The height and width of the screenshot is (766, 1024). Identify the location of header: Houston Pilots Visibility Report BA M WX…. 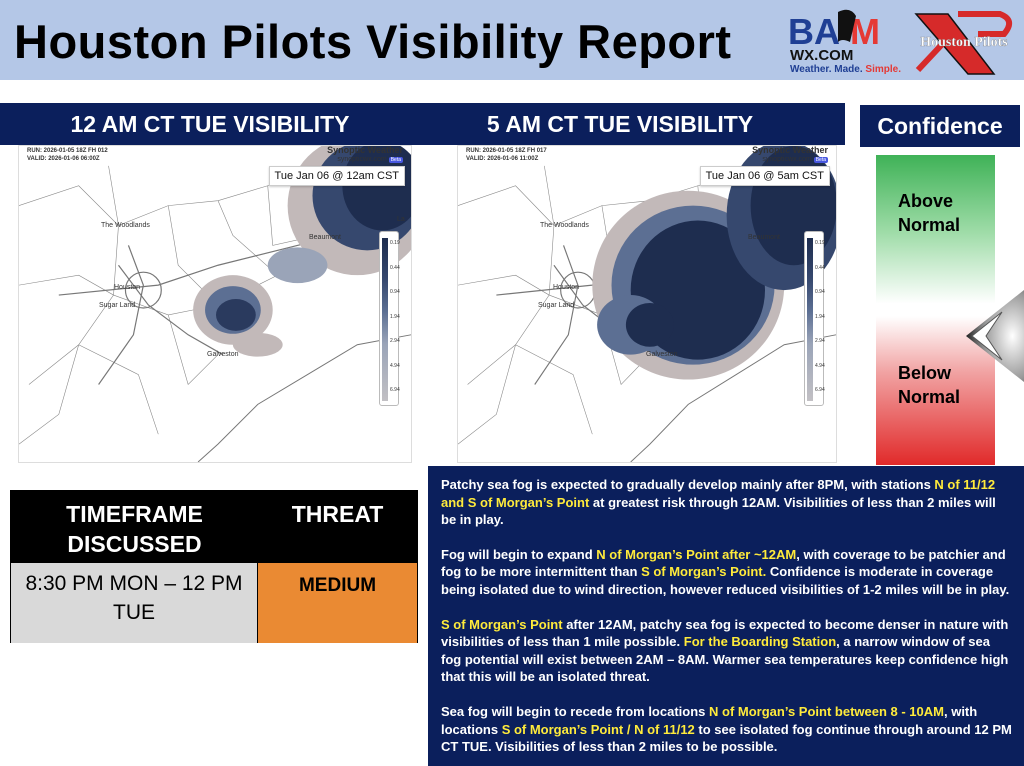
(512, 40).